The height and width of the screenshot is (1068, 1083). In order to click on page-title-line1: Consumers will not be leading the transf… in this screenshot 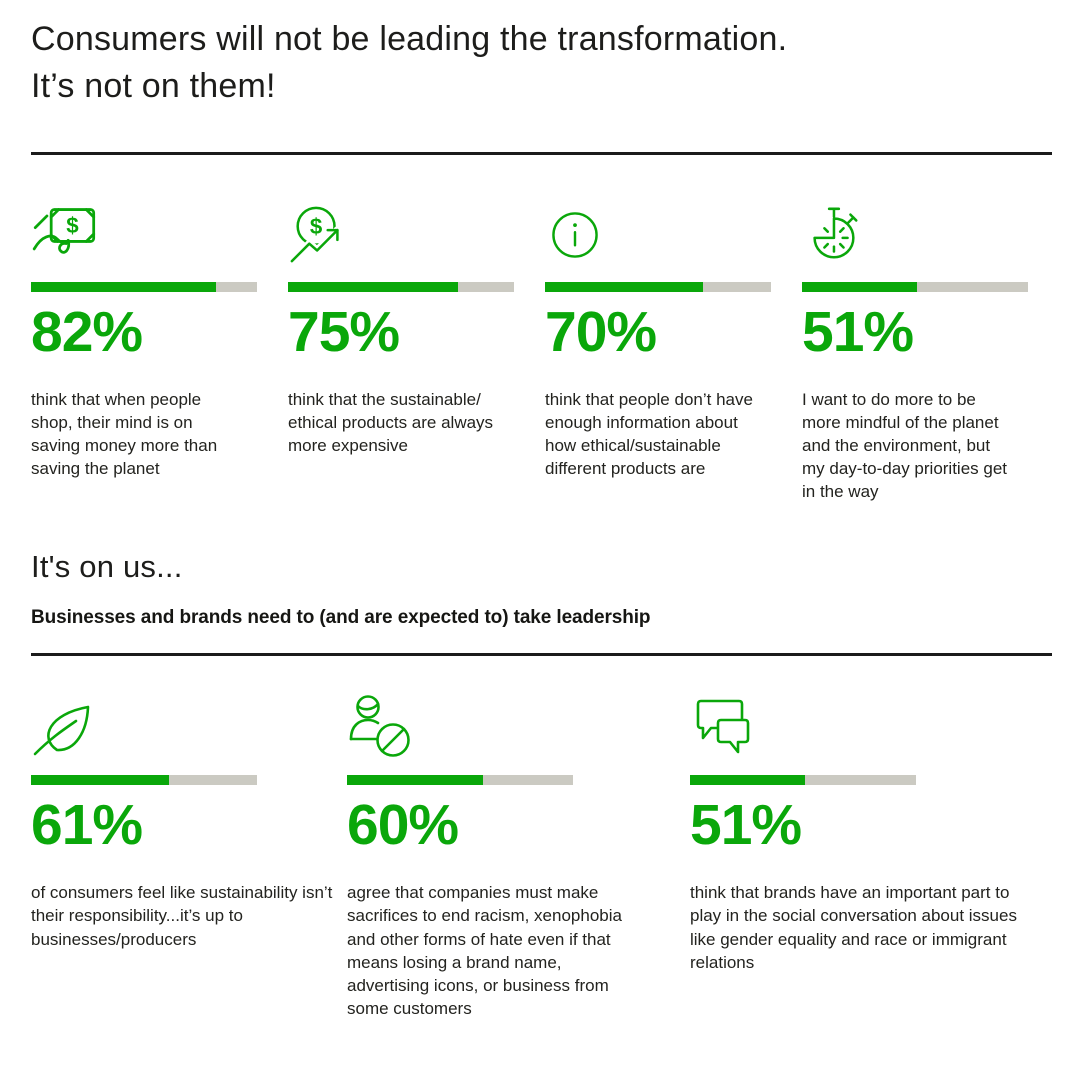, I will do `click(409, 39)`.